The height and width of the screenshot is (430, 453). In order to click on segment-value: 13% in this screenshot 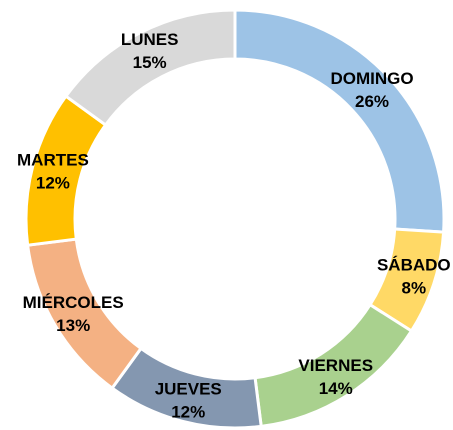, I will do `click(73, 325)`.